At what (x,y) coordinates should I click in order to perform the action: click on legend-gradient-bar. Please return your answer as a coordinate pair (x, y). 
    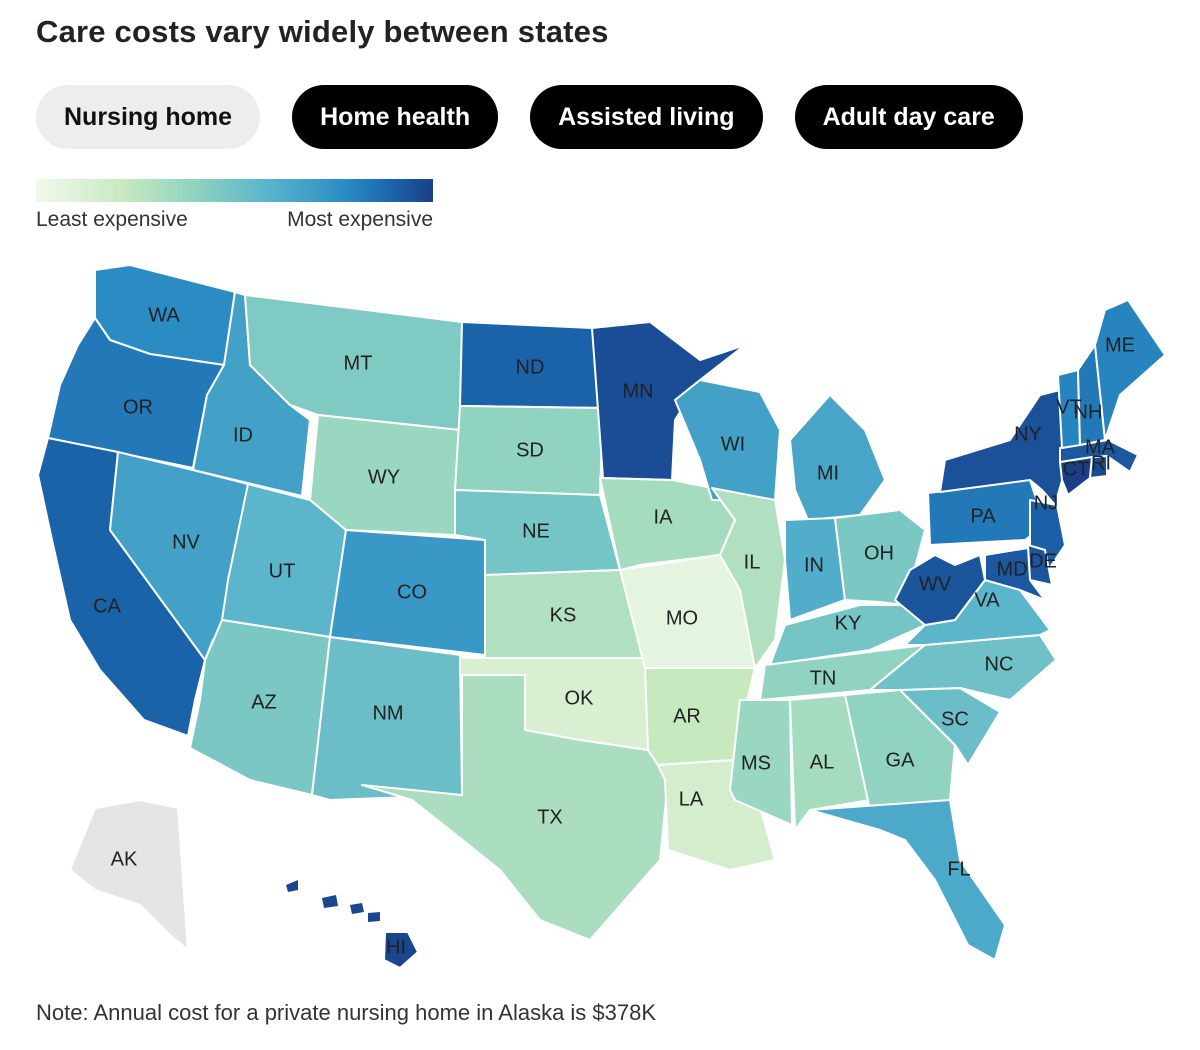
    Looking at the image, I should click on (234, 190).